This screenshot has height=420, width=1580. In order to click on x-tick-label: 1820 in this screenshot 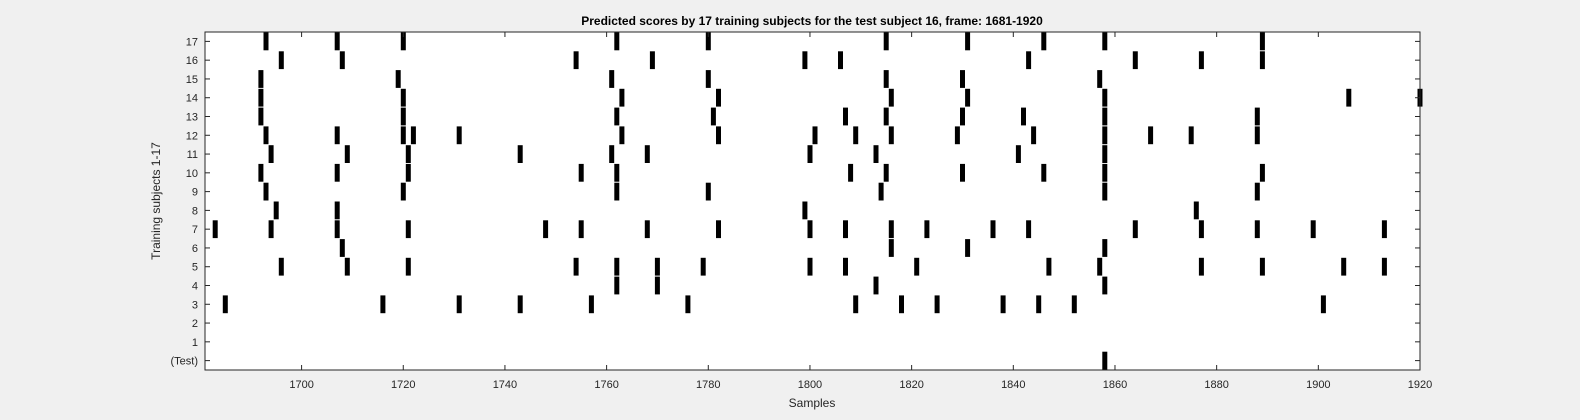, I will do `click(911, 385)`.